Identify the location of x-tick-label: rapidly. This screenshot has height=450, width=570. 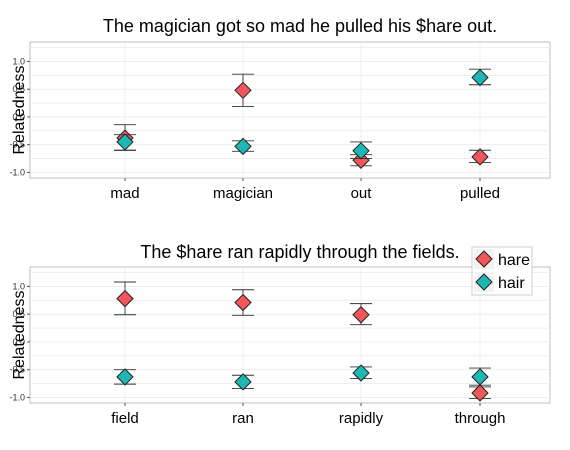
(361, 418).